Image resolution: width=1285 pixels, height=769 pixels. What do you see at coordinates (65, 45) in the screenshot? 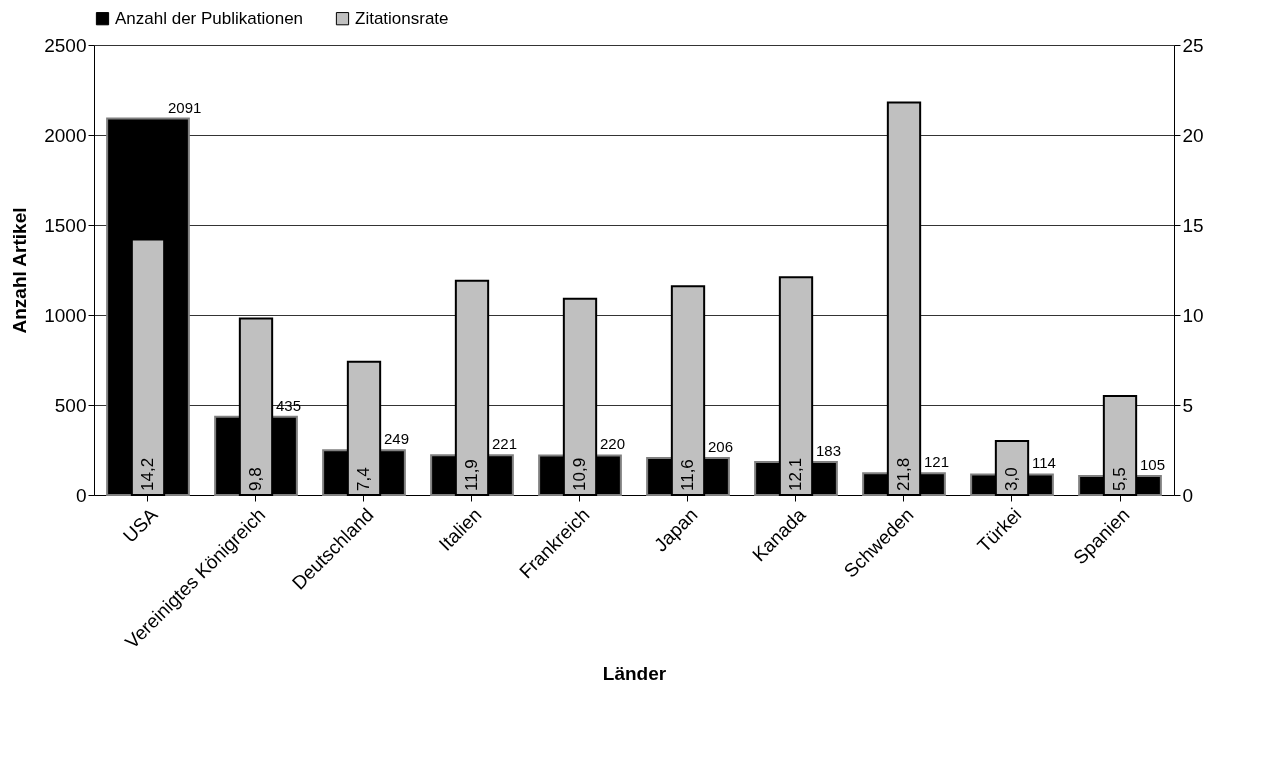
I see `y-tick-label: 2500` at bounding box center [65, 45].